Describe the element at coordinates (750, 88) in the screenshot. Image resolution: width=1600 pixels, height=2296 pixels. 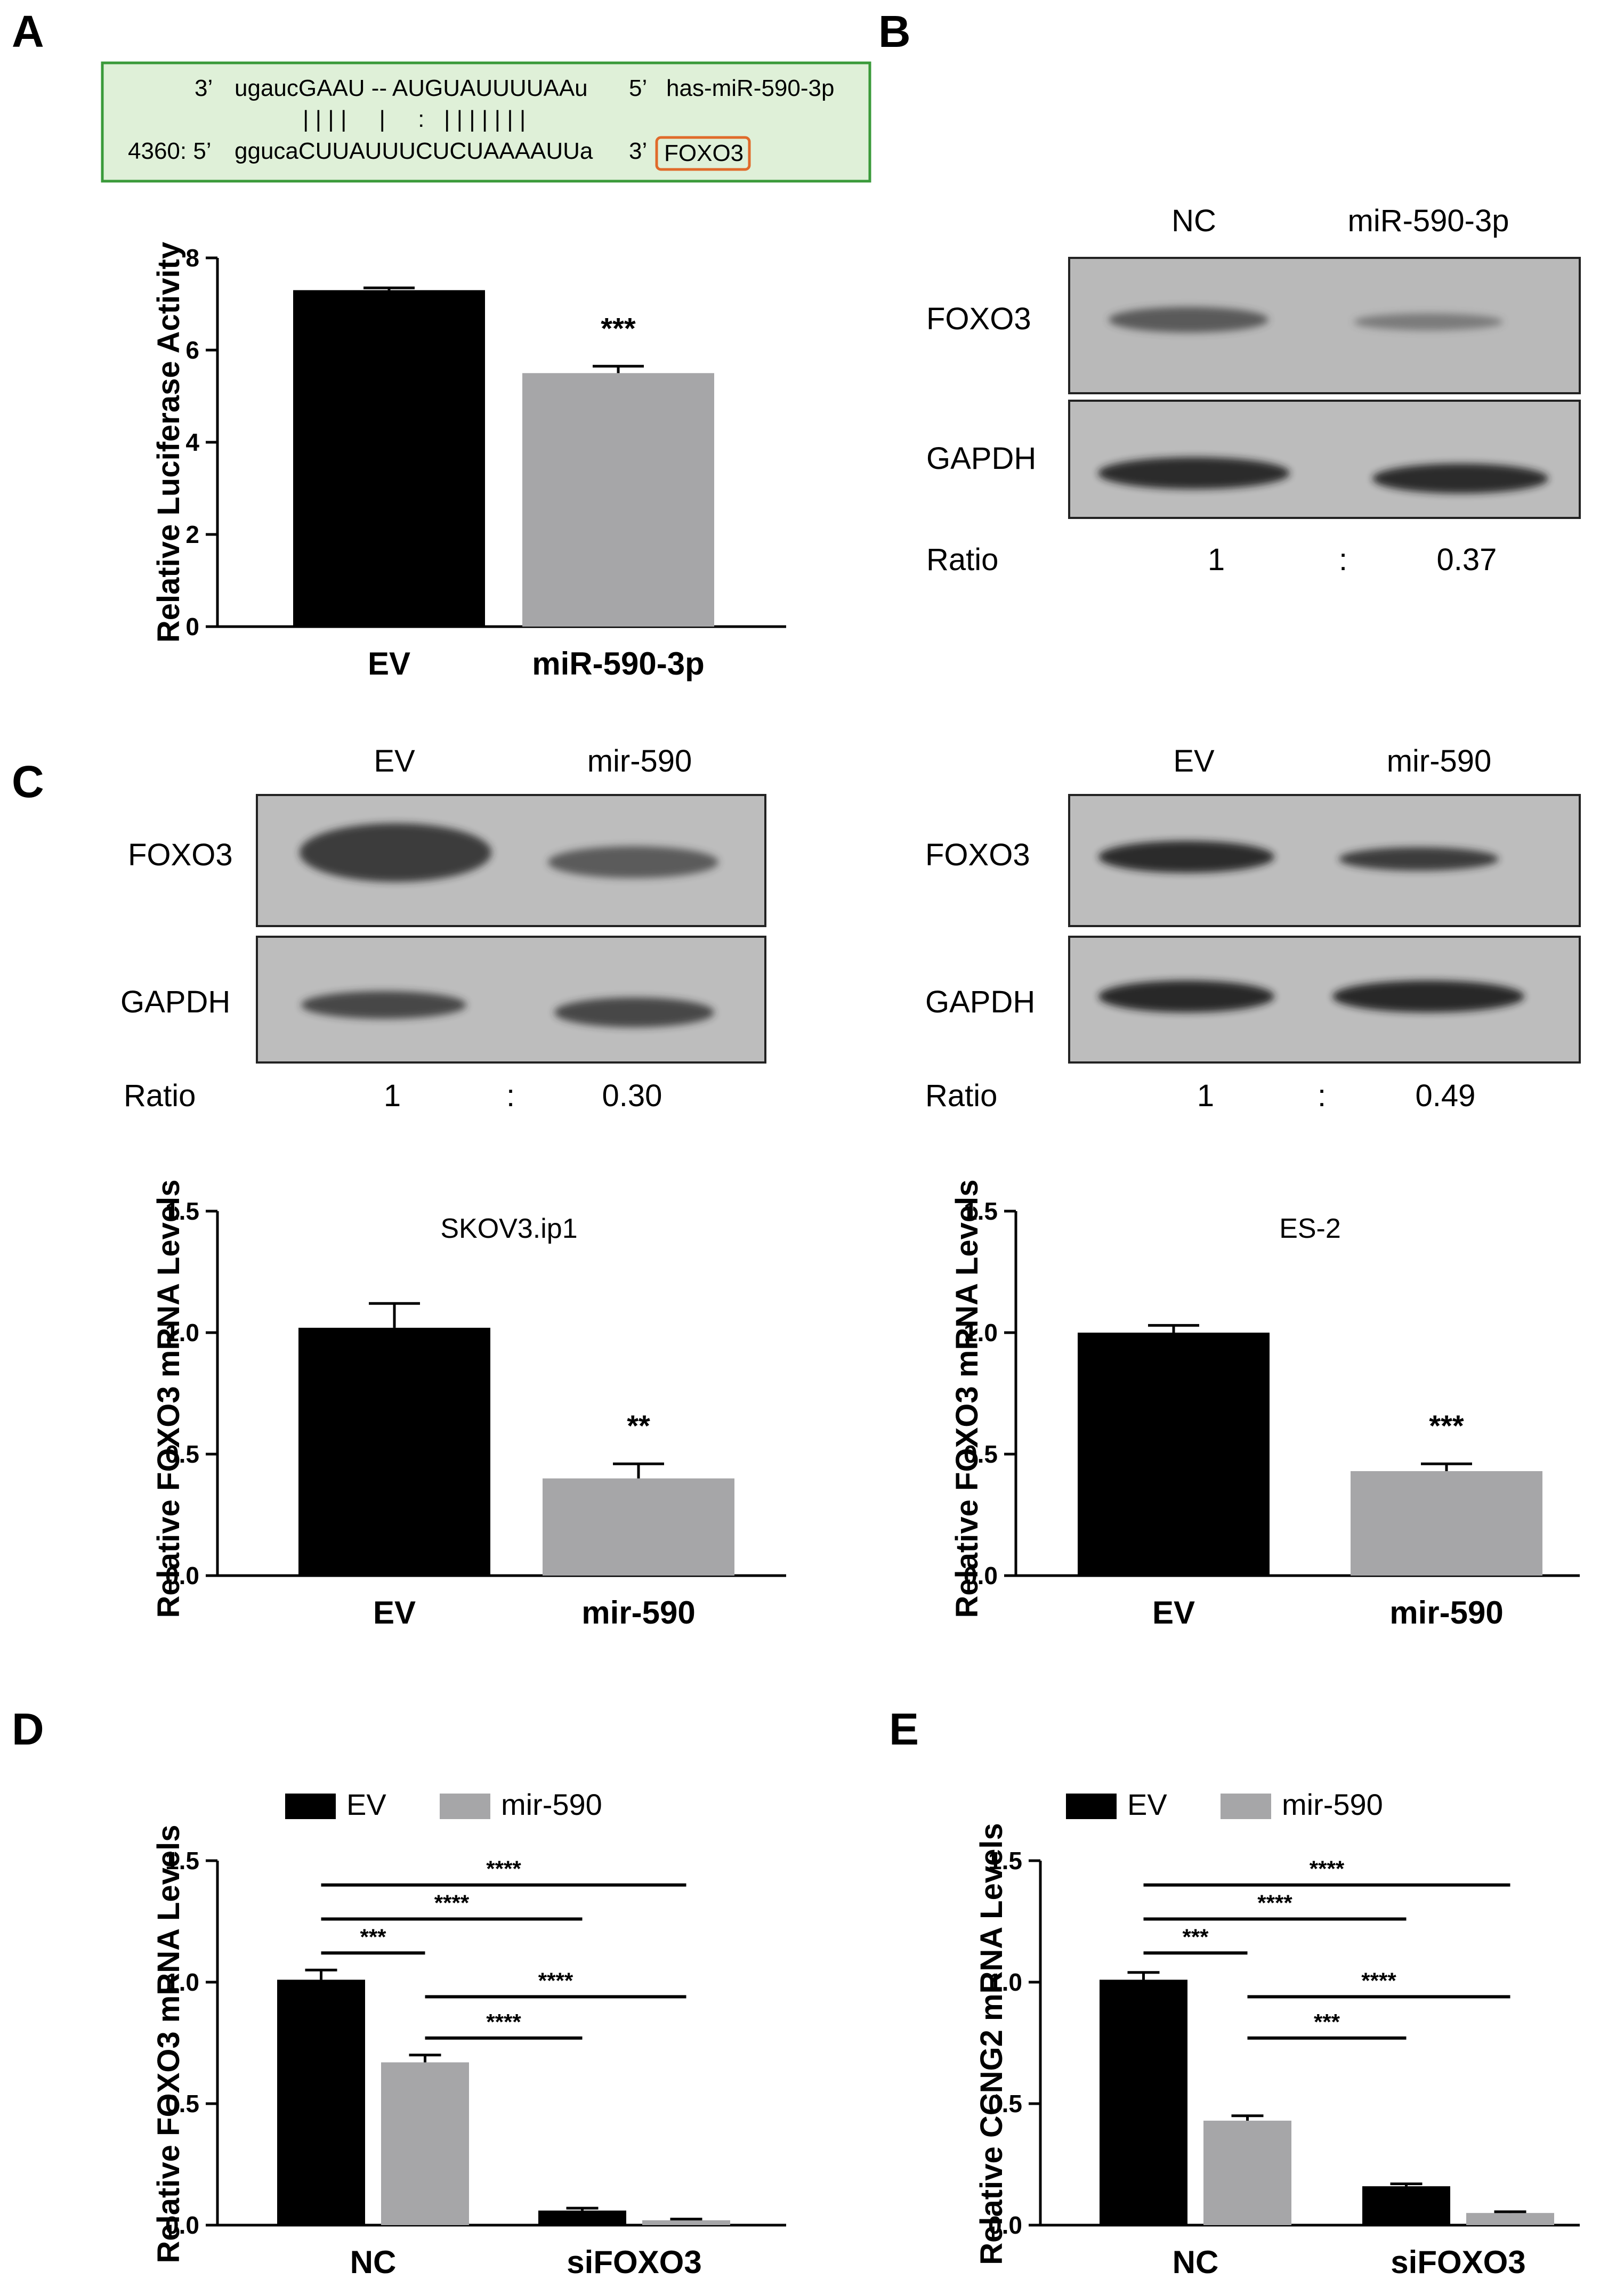
I see `mirna-name: has-miR-590-3p` at that location.